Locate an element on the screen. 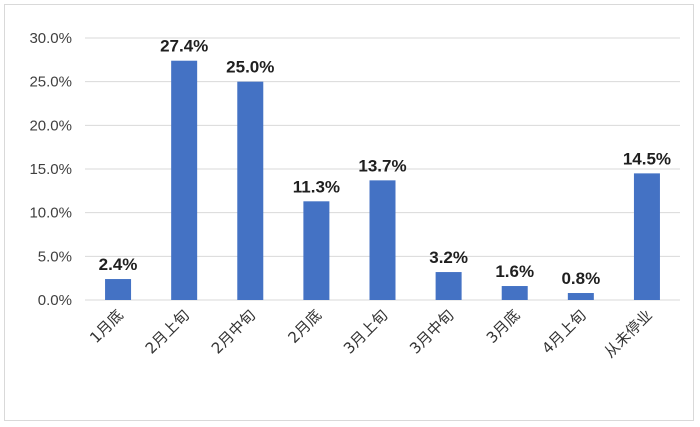 Image resolution: width=700 pixels, height=427 pixels. y-tick-label: 25.0% is located at coordinates (50, 82).